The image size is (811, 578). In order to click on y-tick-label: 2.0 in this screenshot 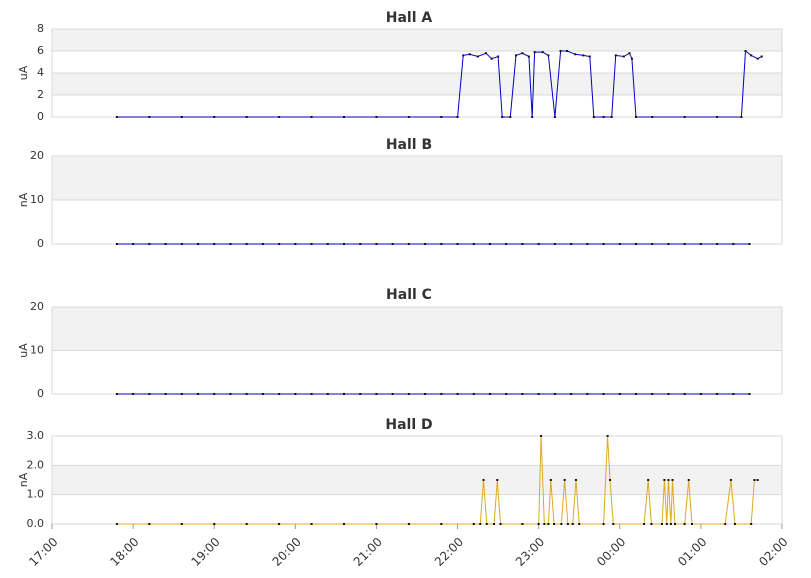, I will do `click(36, 464)`.